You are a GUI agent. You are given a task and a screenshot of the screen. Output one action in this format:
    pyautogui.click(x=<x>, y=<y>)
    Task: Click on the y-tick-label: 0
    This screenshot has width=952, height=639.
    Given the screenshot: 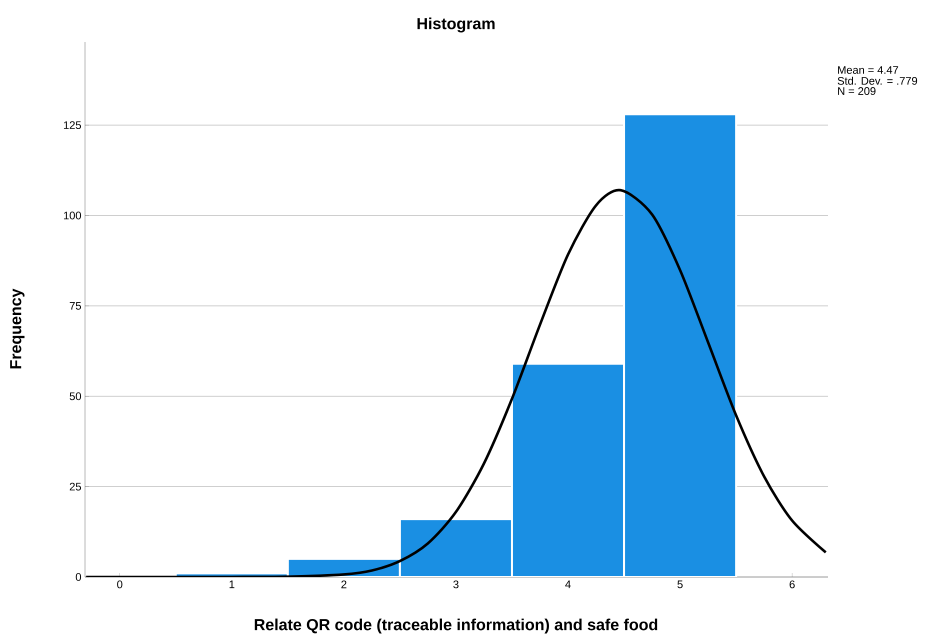 What is the action you would take?
    pyautogui.click(x=79, y=577)
    